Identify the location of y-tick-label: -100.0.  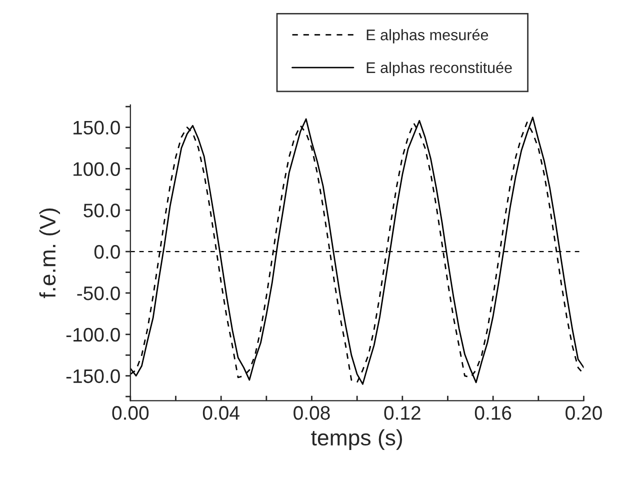
(93, 335).